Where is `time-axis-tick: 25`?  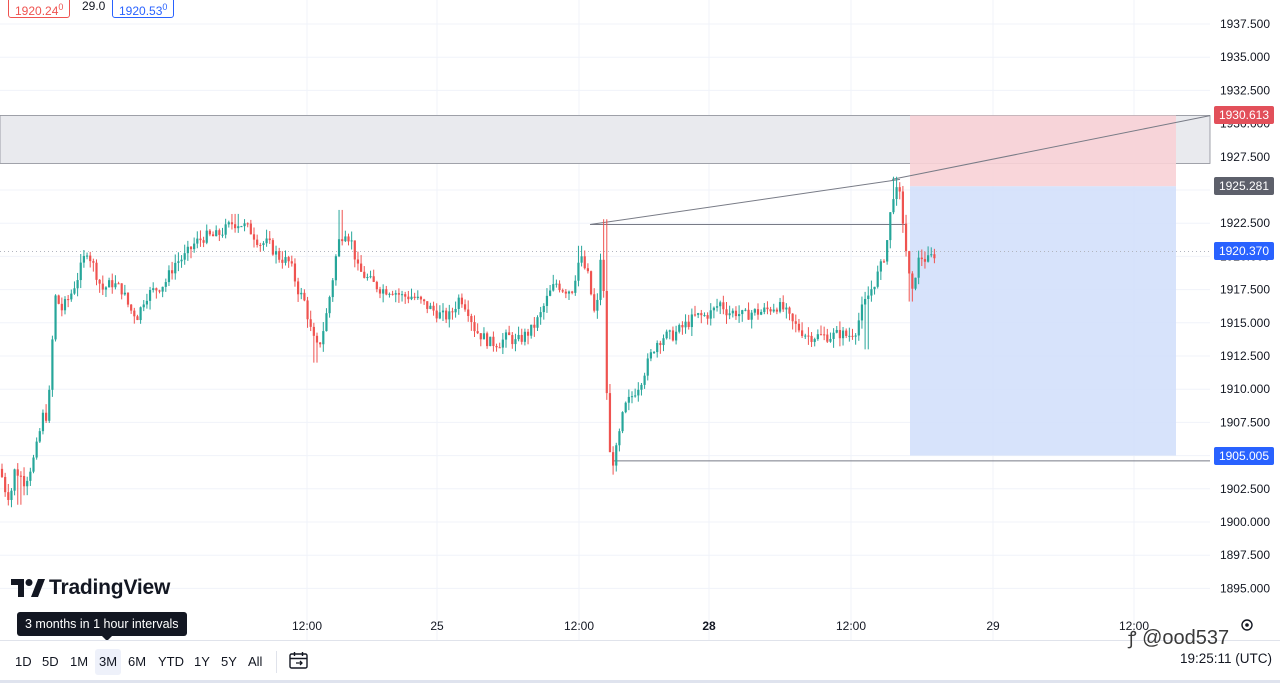 time-axis-tick: 25 is located at coordinates (437, 626).